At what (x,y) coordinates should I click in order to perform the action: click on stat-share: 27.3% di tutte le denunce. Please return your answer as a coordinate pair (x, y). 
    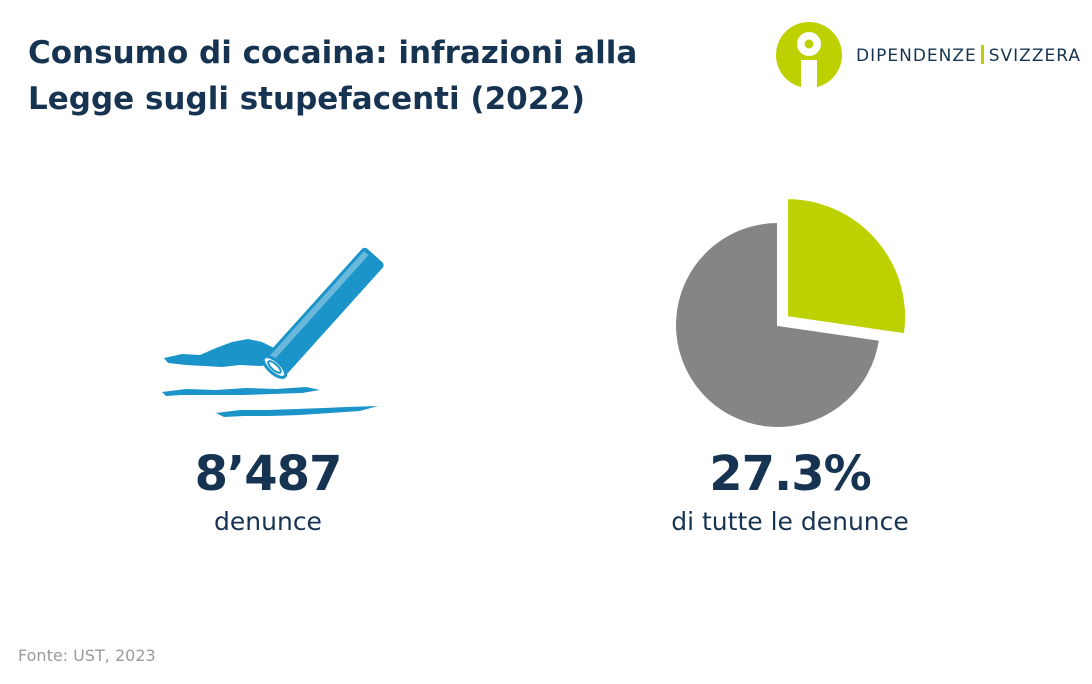
    Looking at the image, I should click on (790, 492).